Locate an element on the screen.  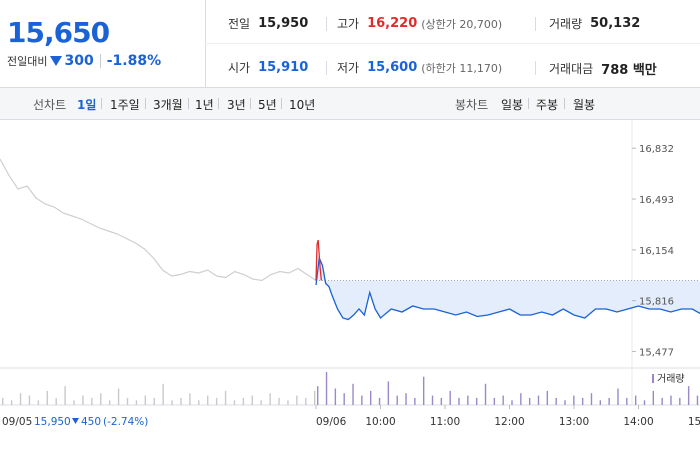
stat-label: 고가 is located at coordinates (348, 24).